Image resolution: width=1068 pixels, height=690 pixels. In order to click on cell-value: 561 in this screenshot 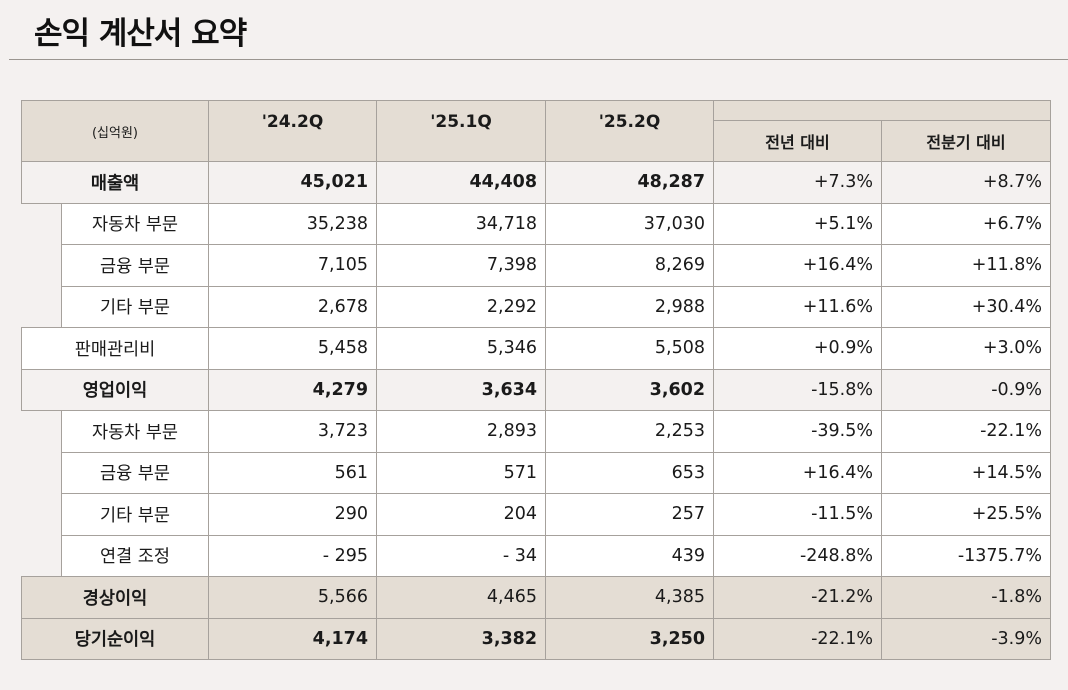, I will do `click(292, 472)`.